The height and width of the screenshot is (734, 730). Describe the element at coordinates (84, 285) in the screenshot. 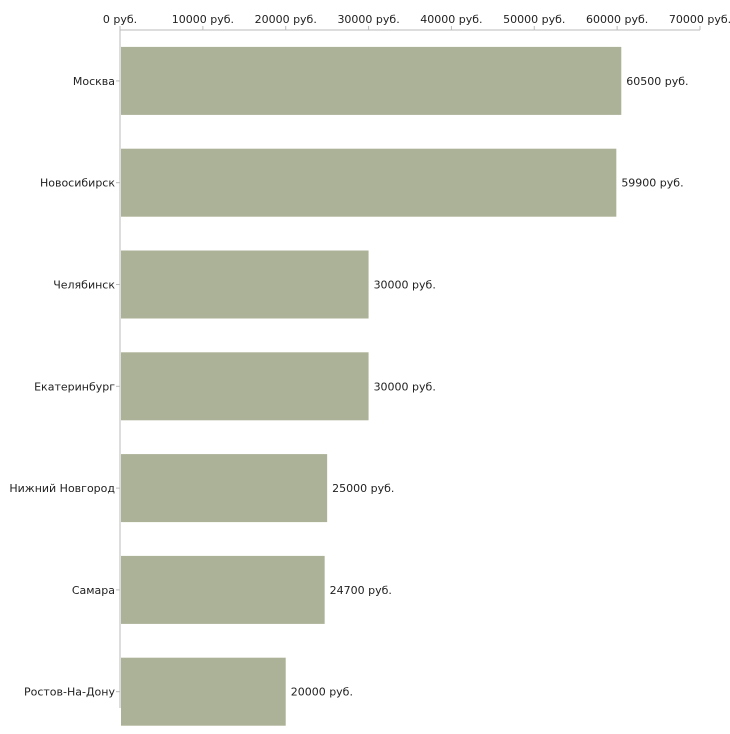

I see `y-tick-label: Челябинск` at that location.